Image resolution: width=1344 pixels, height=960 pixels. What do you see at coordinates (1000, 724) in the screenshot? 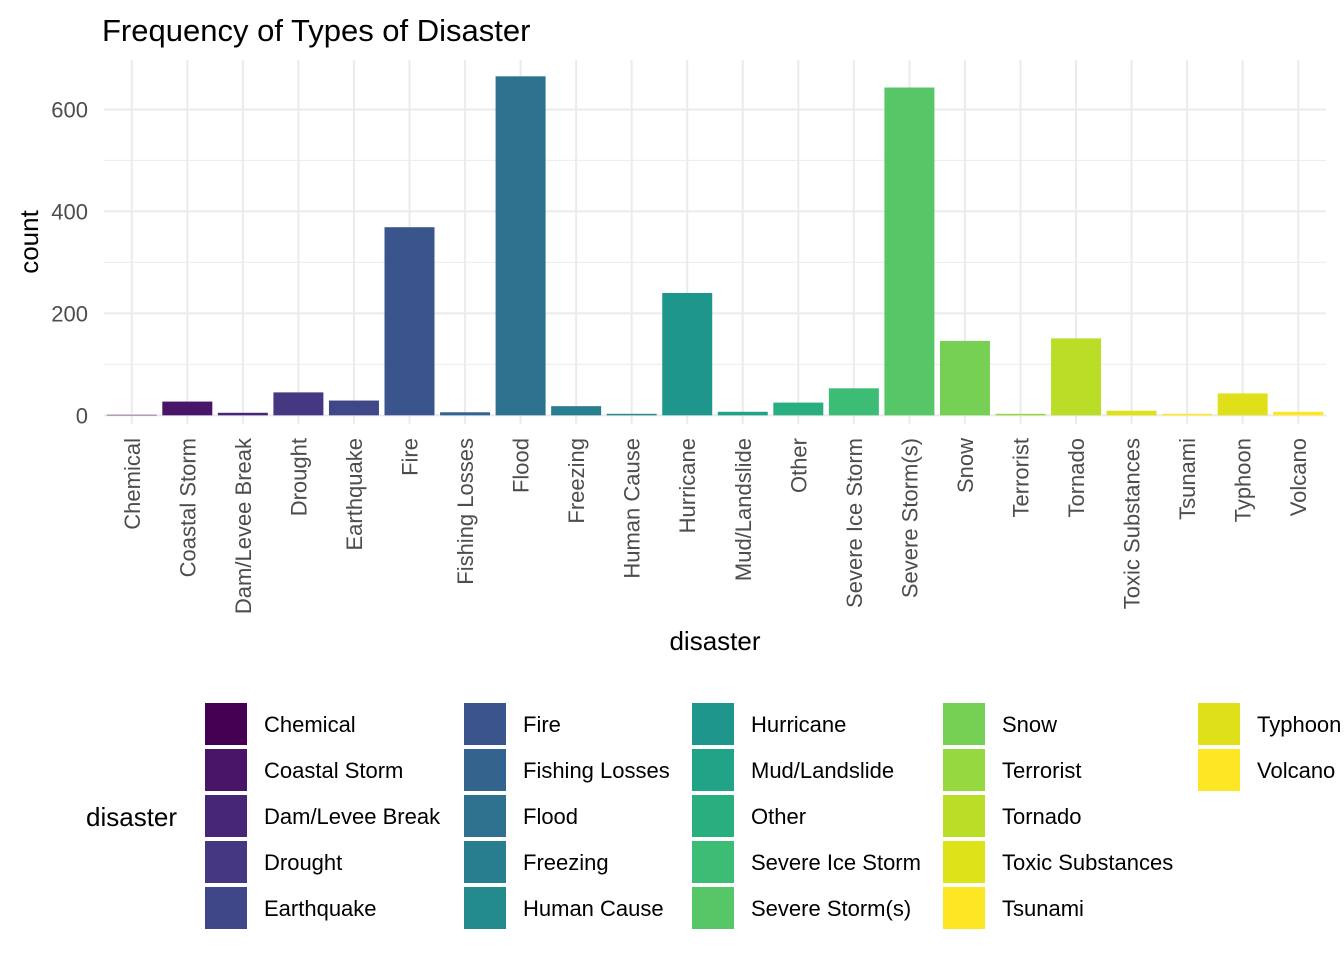
I see `legend-item: Snow` at bounding box center [1000, 724].